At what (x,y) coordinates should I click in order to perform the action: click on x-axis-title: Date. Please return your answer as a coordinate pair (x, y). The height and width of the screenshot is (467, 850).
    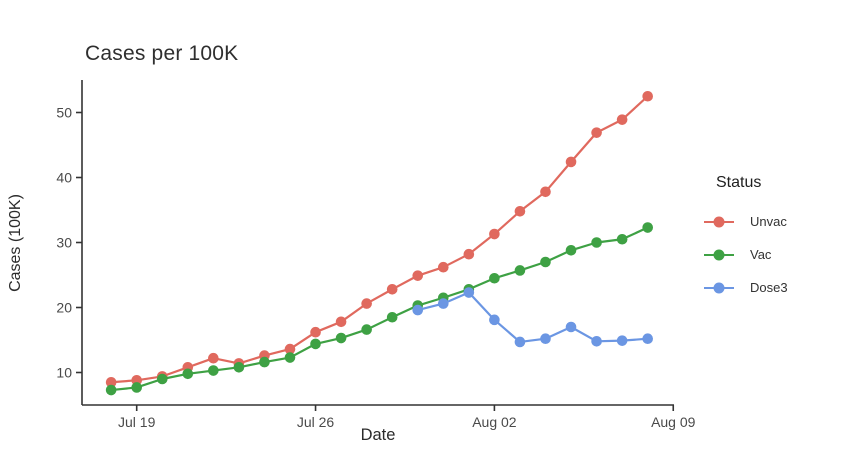
    Looking at the image, I should click on (378, 435).